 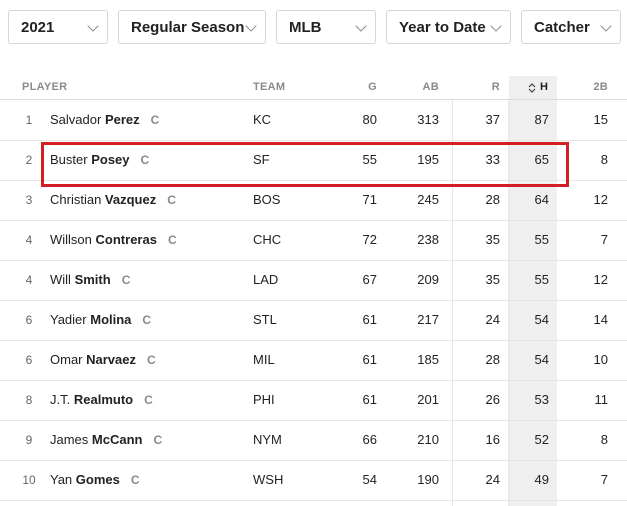 I want to click on table-row: 2 Buster Posey C SF 55 195 33 65 8, so click(x=313, y=160).